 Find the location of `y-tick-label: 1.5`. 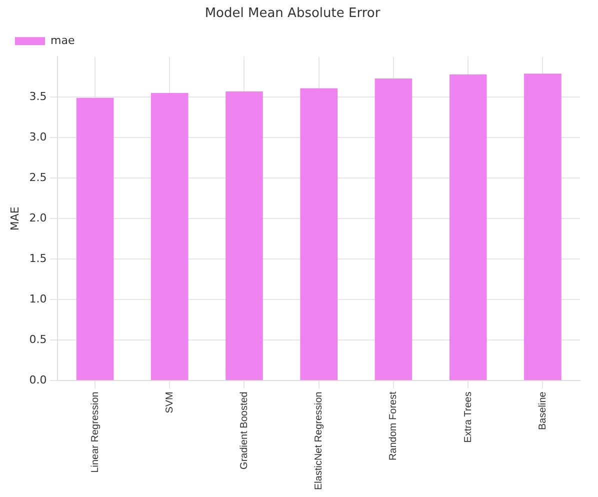

y-tick-label: 1.5 is located at coordinates (38, 258).